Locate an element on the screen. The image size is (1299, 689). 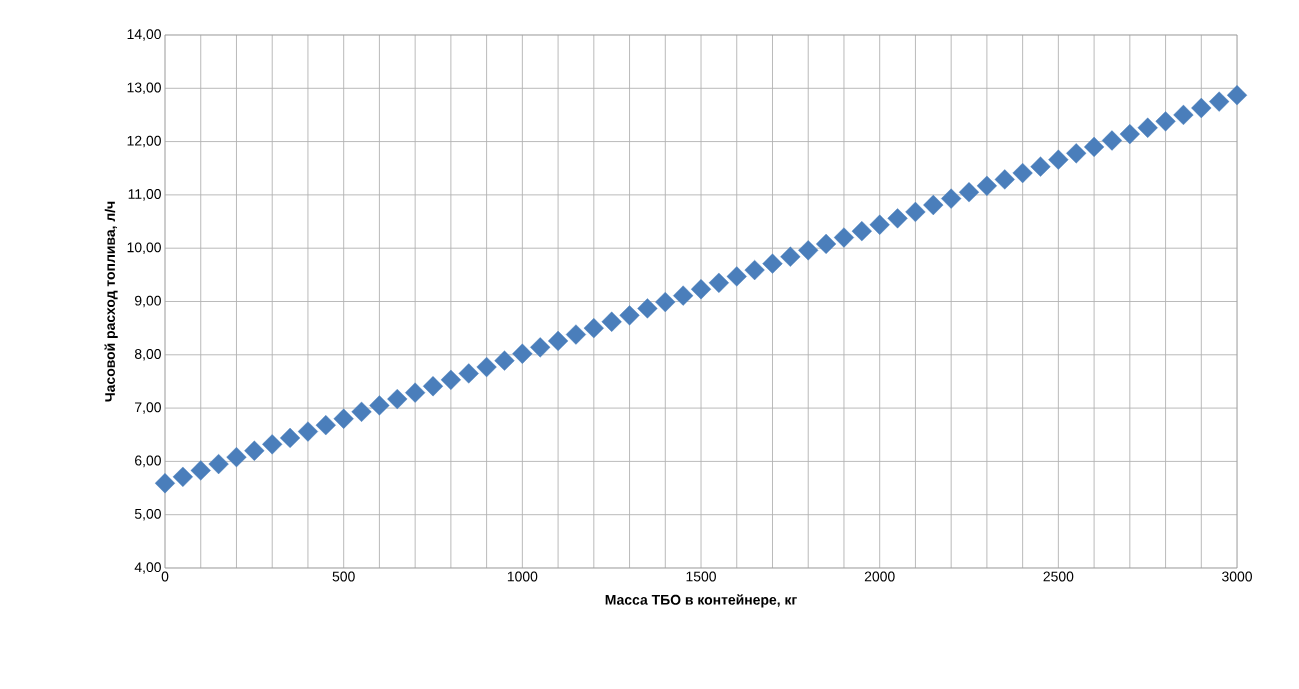
x-tick-label: 1000 is located at coordinates (522, 576).